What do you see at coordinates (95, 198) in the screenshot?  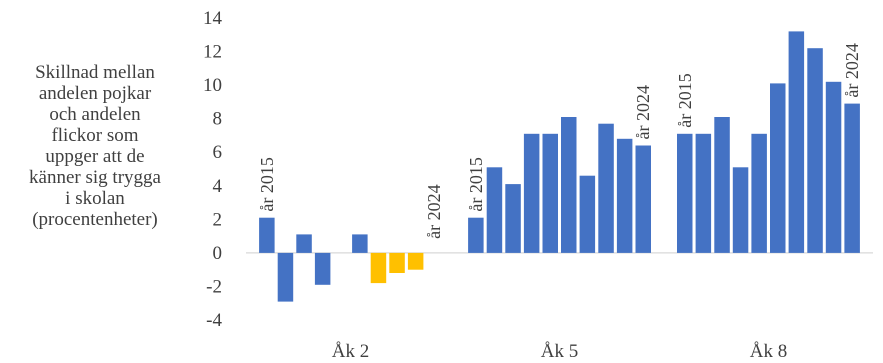 I see `y-axis-title-line: i skolan` at bounding box center [95, 198].